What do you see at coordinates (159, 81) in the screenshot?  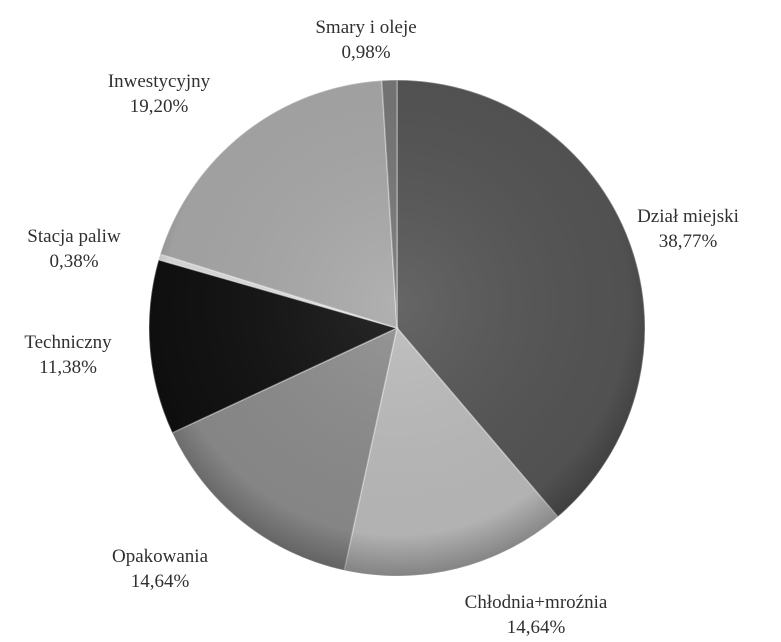 I see `slice-label-inwestycyjny: Inwestycyjny` at bounding box center [159, 81].